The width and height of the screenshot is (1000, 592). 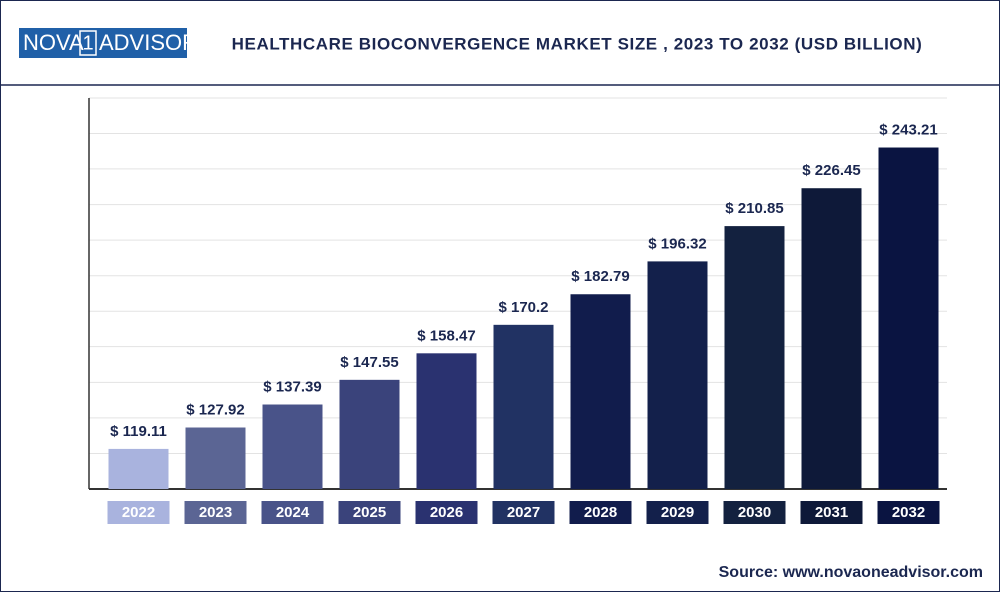 I want to click on logo-bg, so click(x=103, y=43).